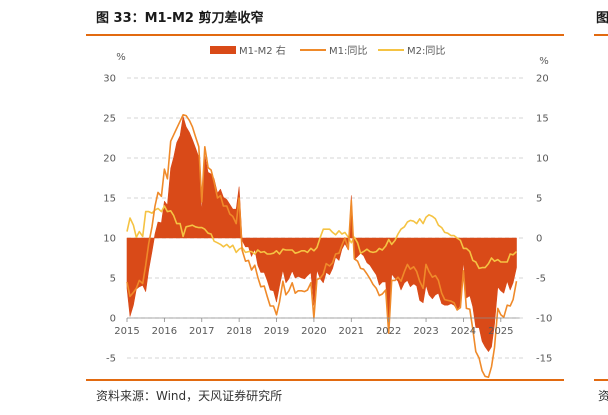 Image resolution: width=608 pixels, height=415 pixels. Describe the element at coordinates (121, 57) in the screenshot. I see `y-left-unit-label: %` at that location.